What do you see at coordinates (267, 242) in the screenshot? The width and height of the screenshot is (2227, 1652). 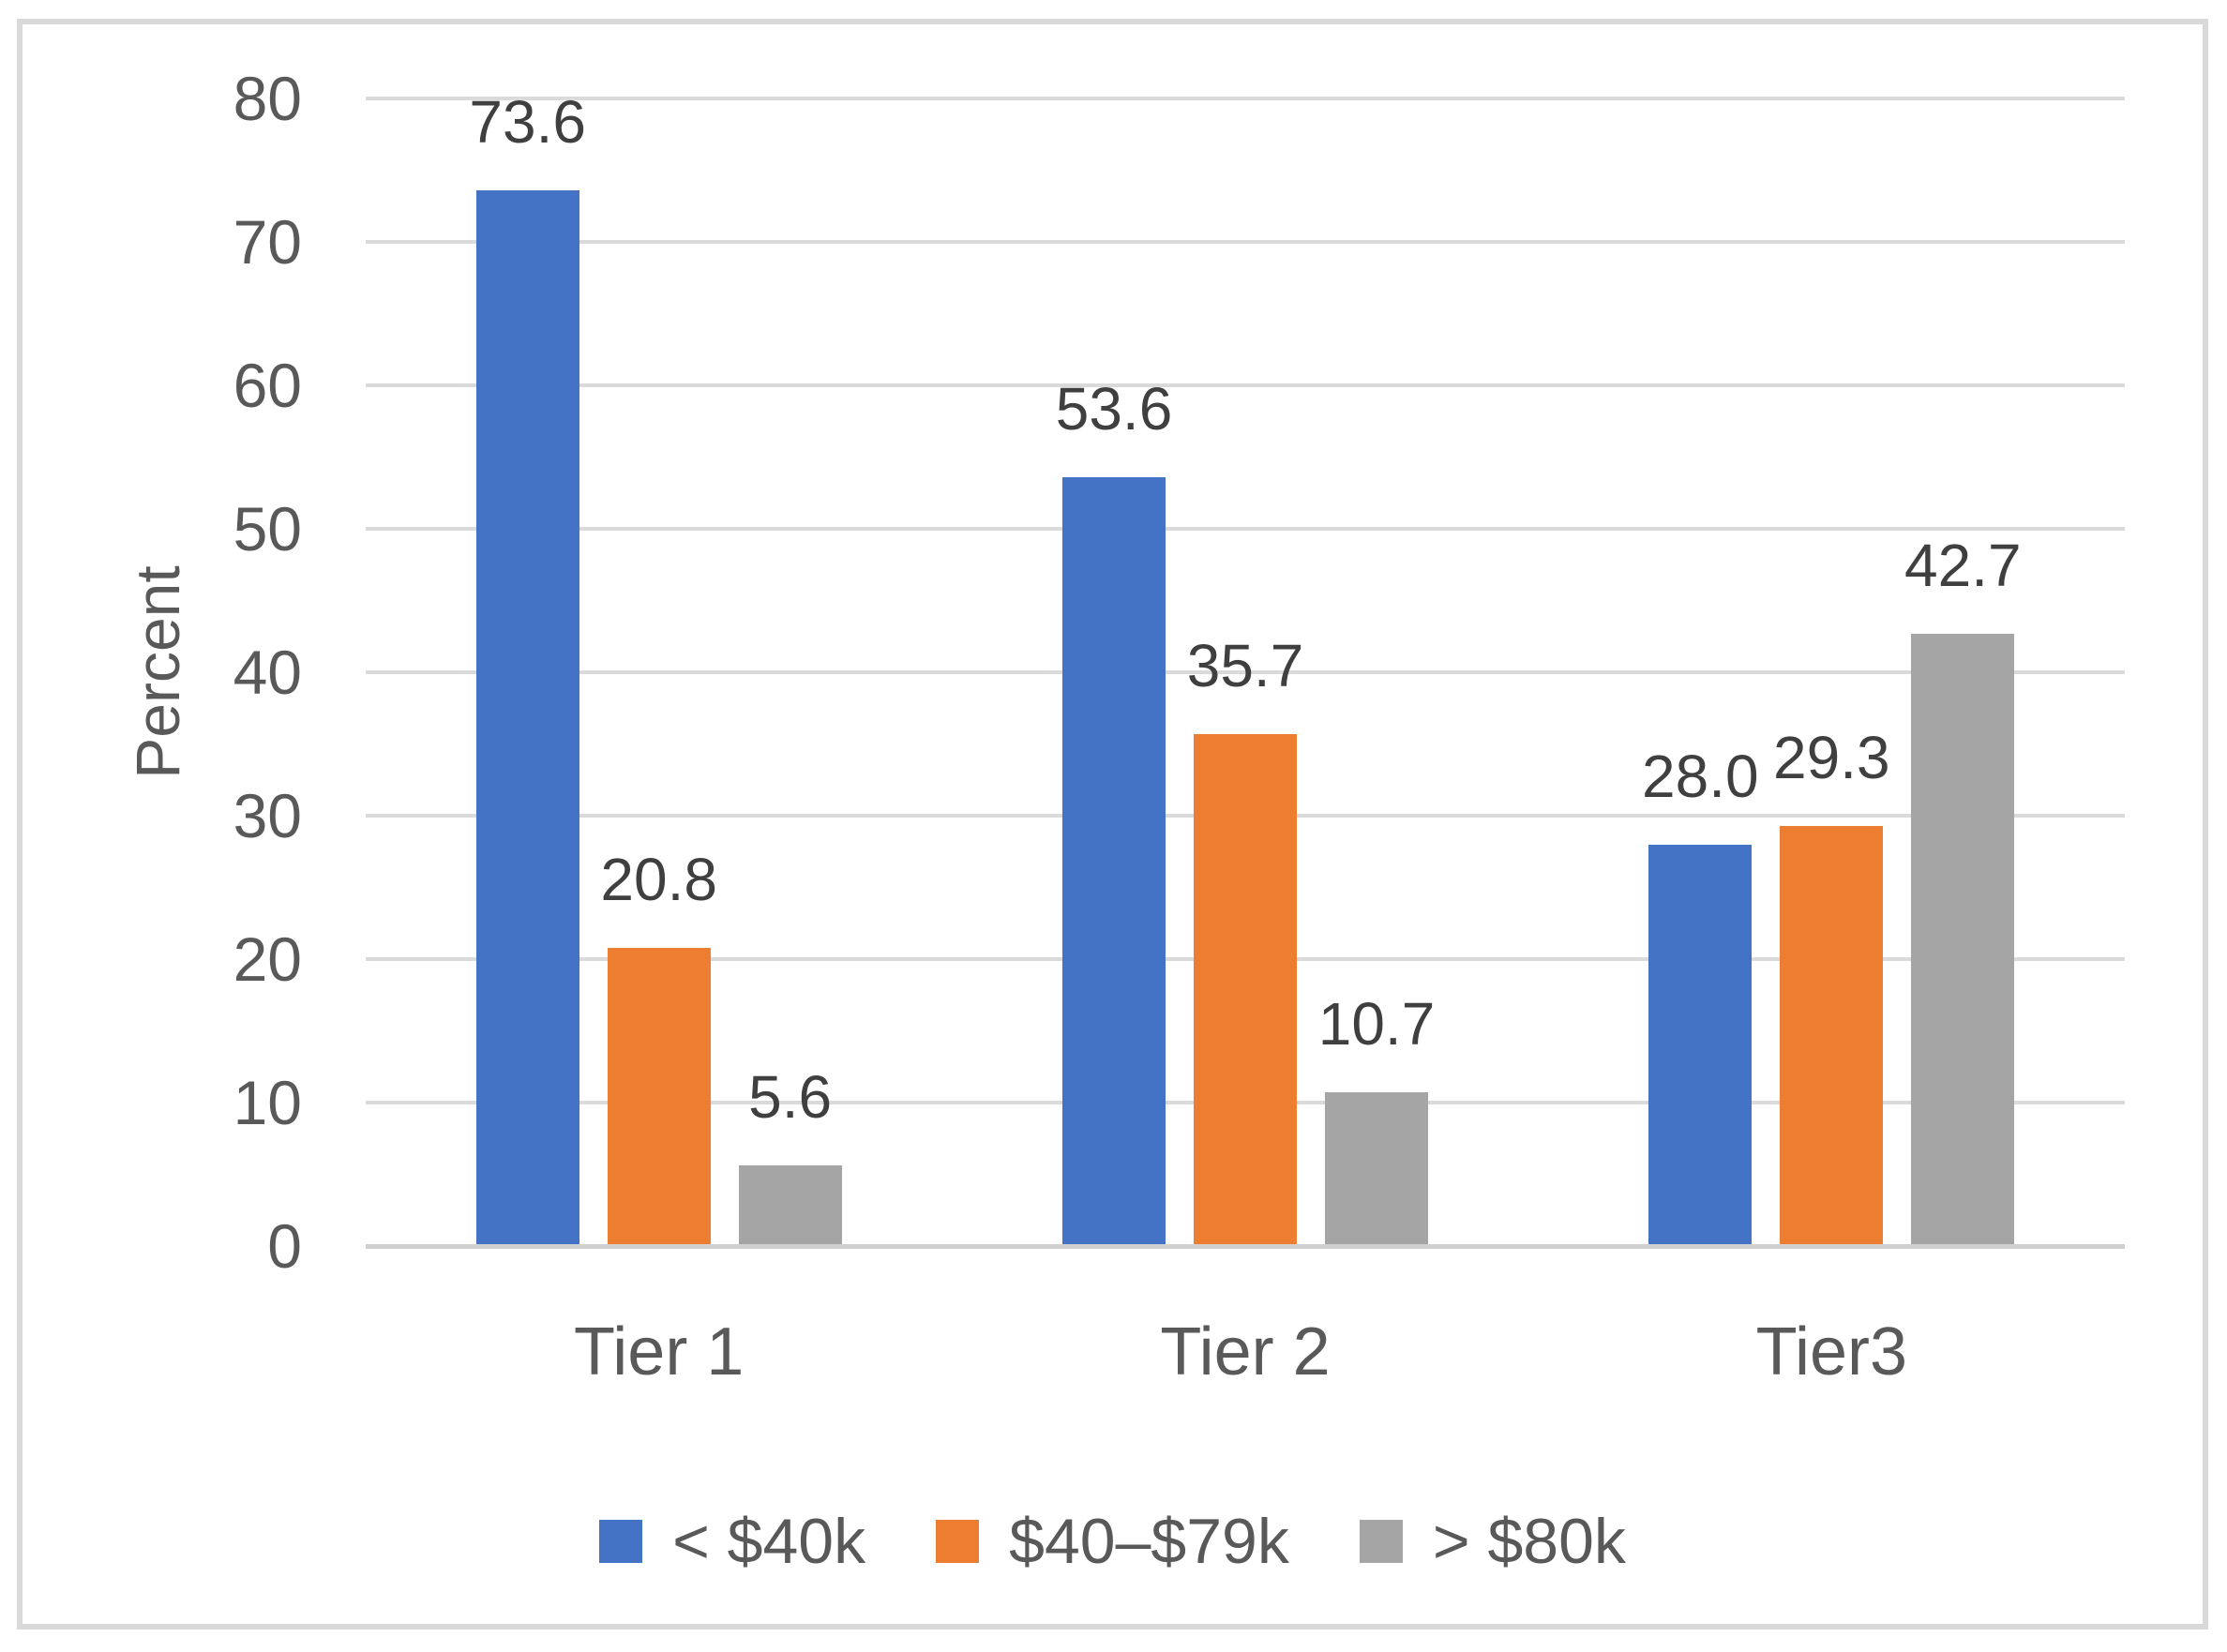 I see `y-tick-label: 70` at bounding box center [267, 242].